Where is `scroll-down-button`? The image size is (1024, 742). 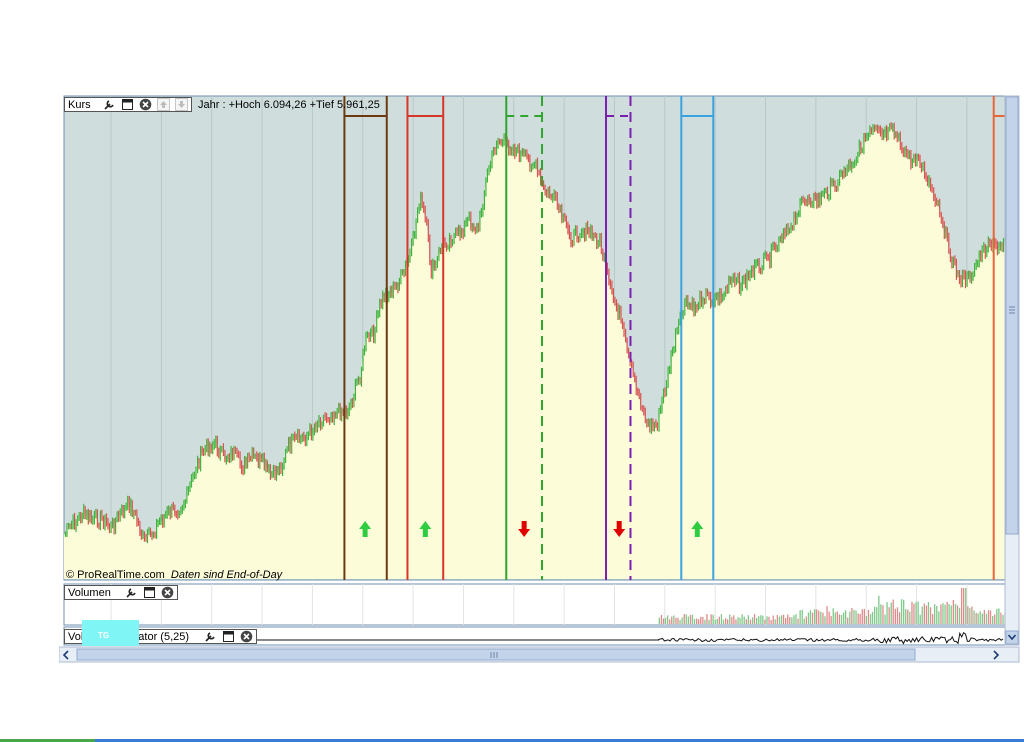
scroll-down-button is located at coordinates (1012, 637).